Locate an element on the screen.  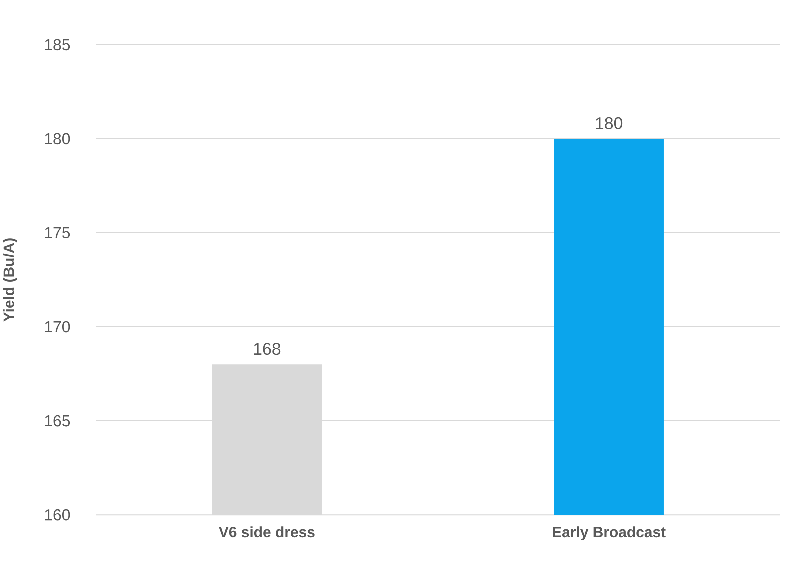
x-tick-label: V6 side dress is located at coordinates (267, 532).